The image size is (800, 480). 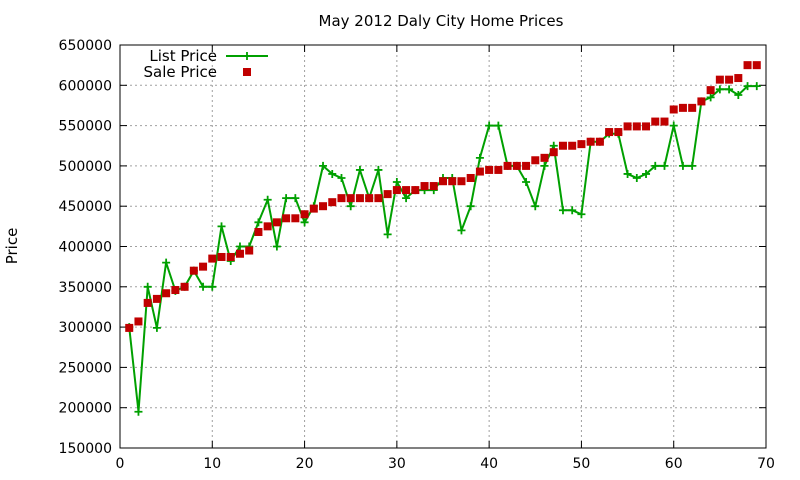 I want to click on legend-marker-sale-price, so click(x=247, y=72).